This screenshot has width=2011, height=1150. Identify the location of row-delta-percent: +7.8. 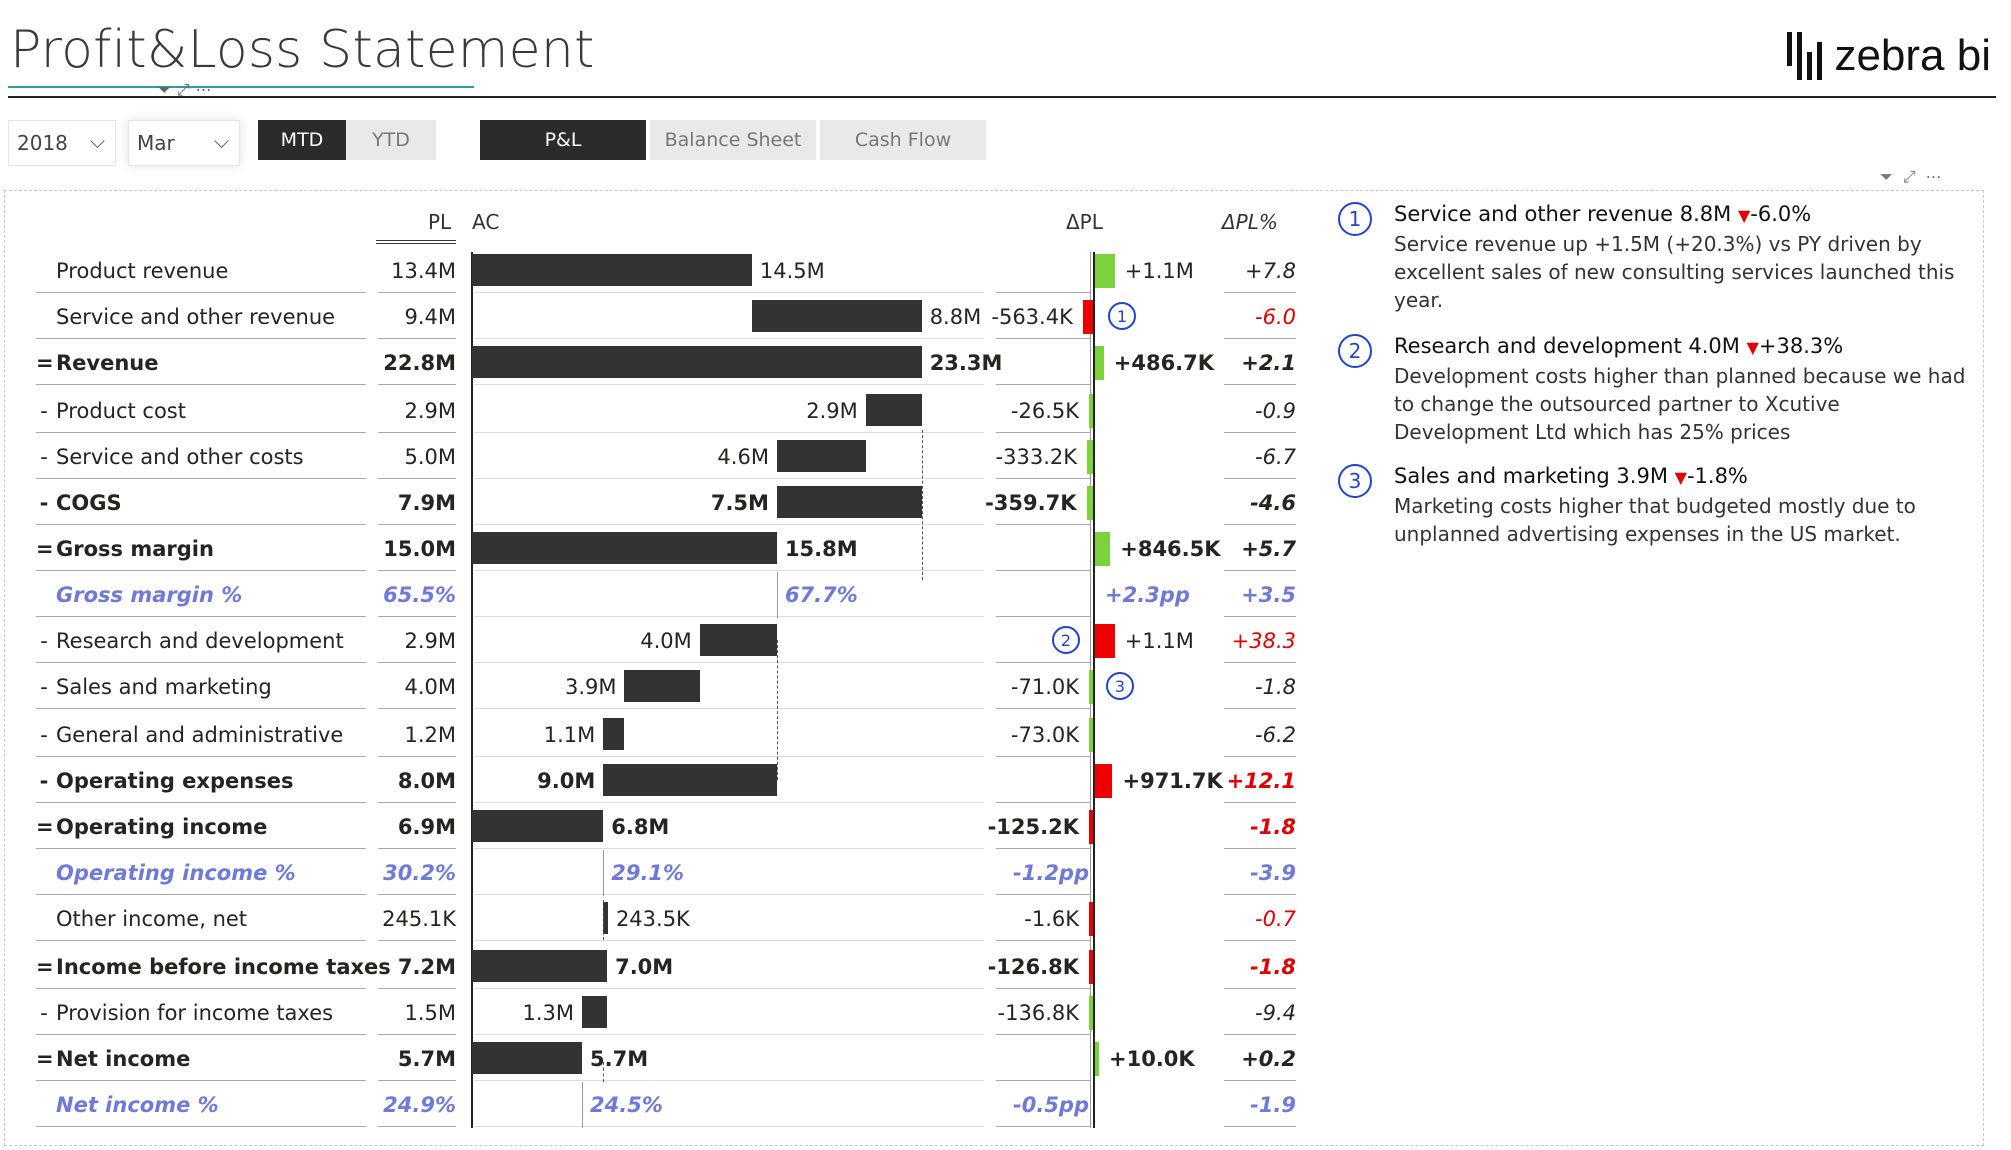
(1270, 271).